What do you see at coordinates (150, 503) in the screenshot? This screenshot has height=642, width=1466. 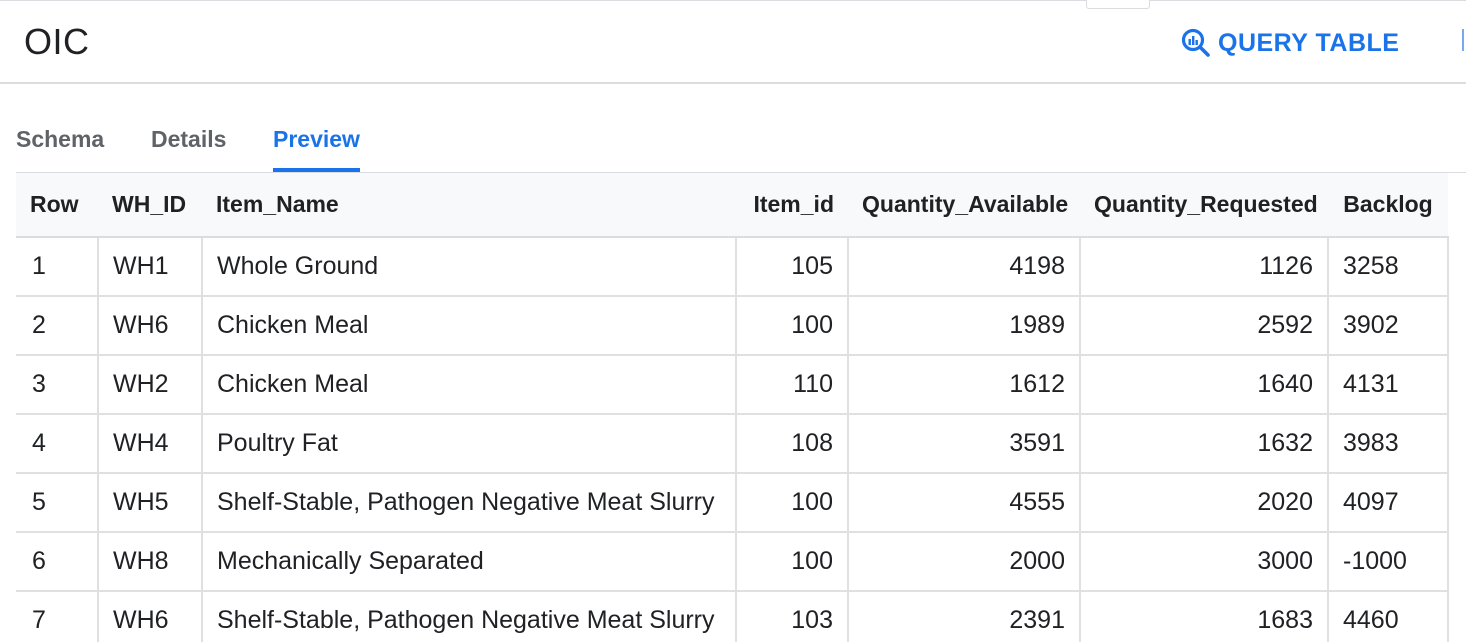 I see `cell-wh-id: WH5` at bounding box center [150, 503].